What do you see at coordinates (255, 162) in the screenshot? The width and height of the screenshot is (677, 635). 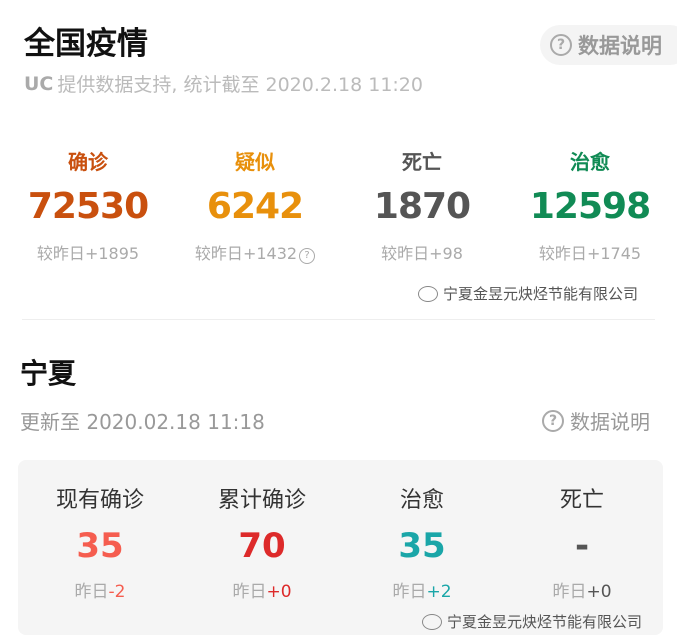 I see `stat-label: 疑似` at bounding box center [255, 162].